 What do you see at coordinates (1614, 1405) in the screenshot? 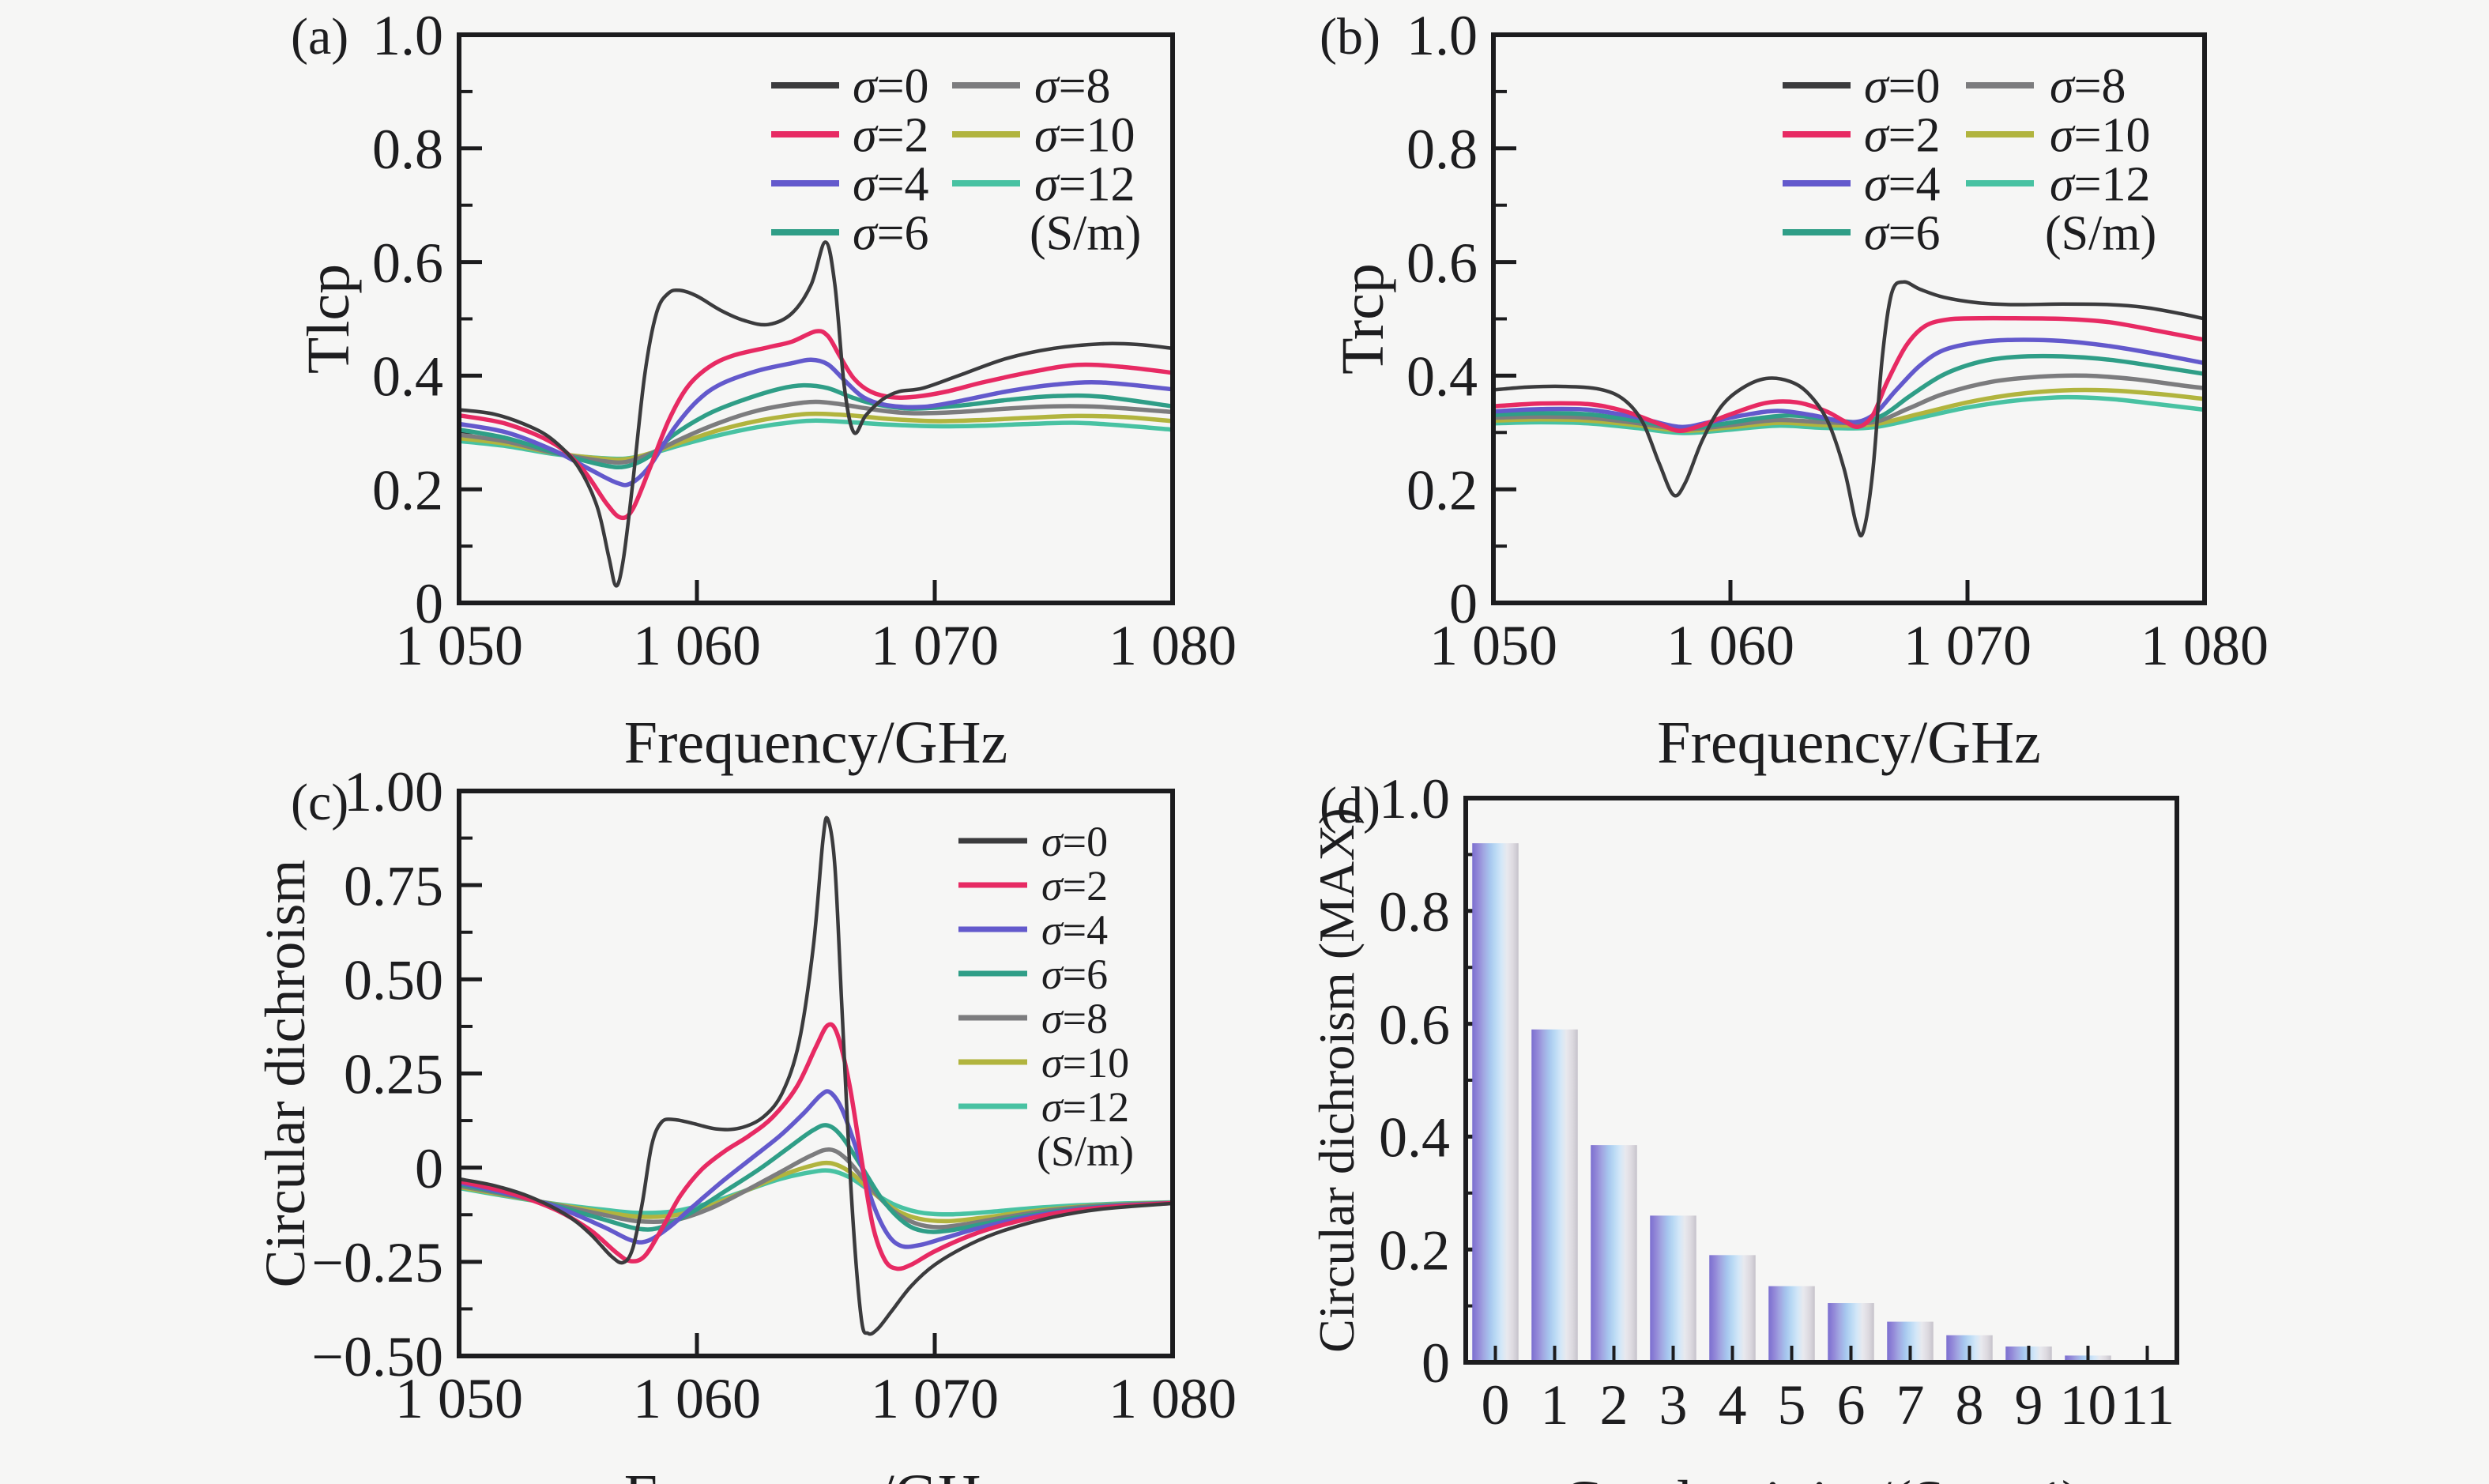
I see `x-tick-label: 2` at bounding box center [1614, 1405].